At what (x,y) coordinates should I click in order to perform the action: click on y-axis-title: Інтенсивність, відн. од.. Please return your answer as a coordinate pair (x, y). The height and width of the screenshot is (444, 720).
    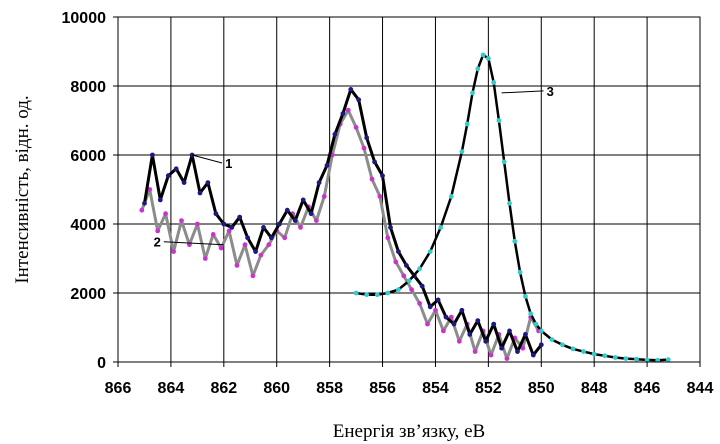
    Looking at the image, I should click on (22, 189).